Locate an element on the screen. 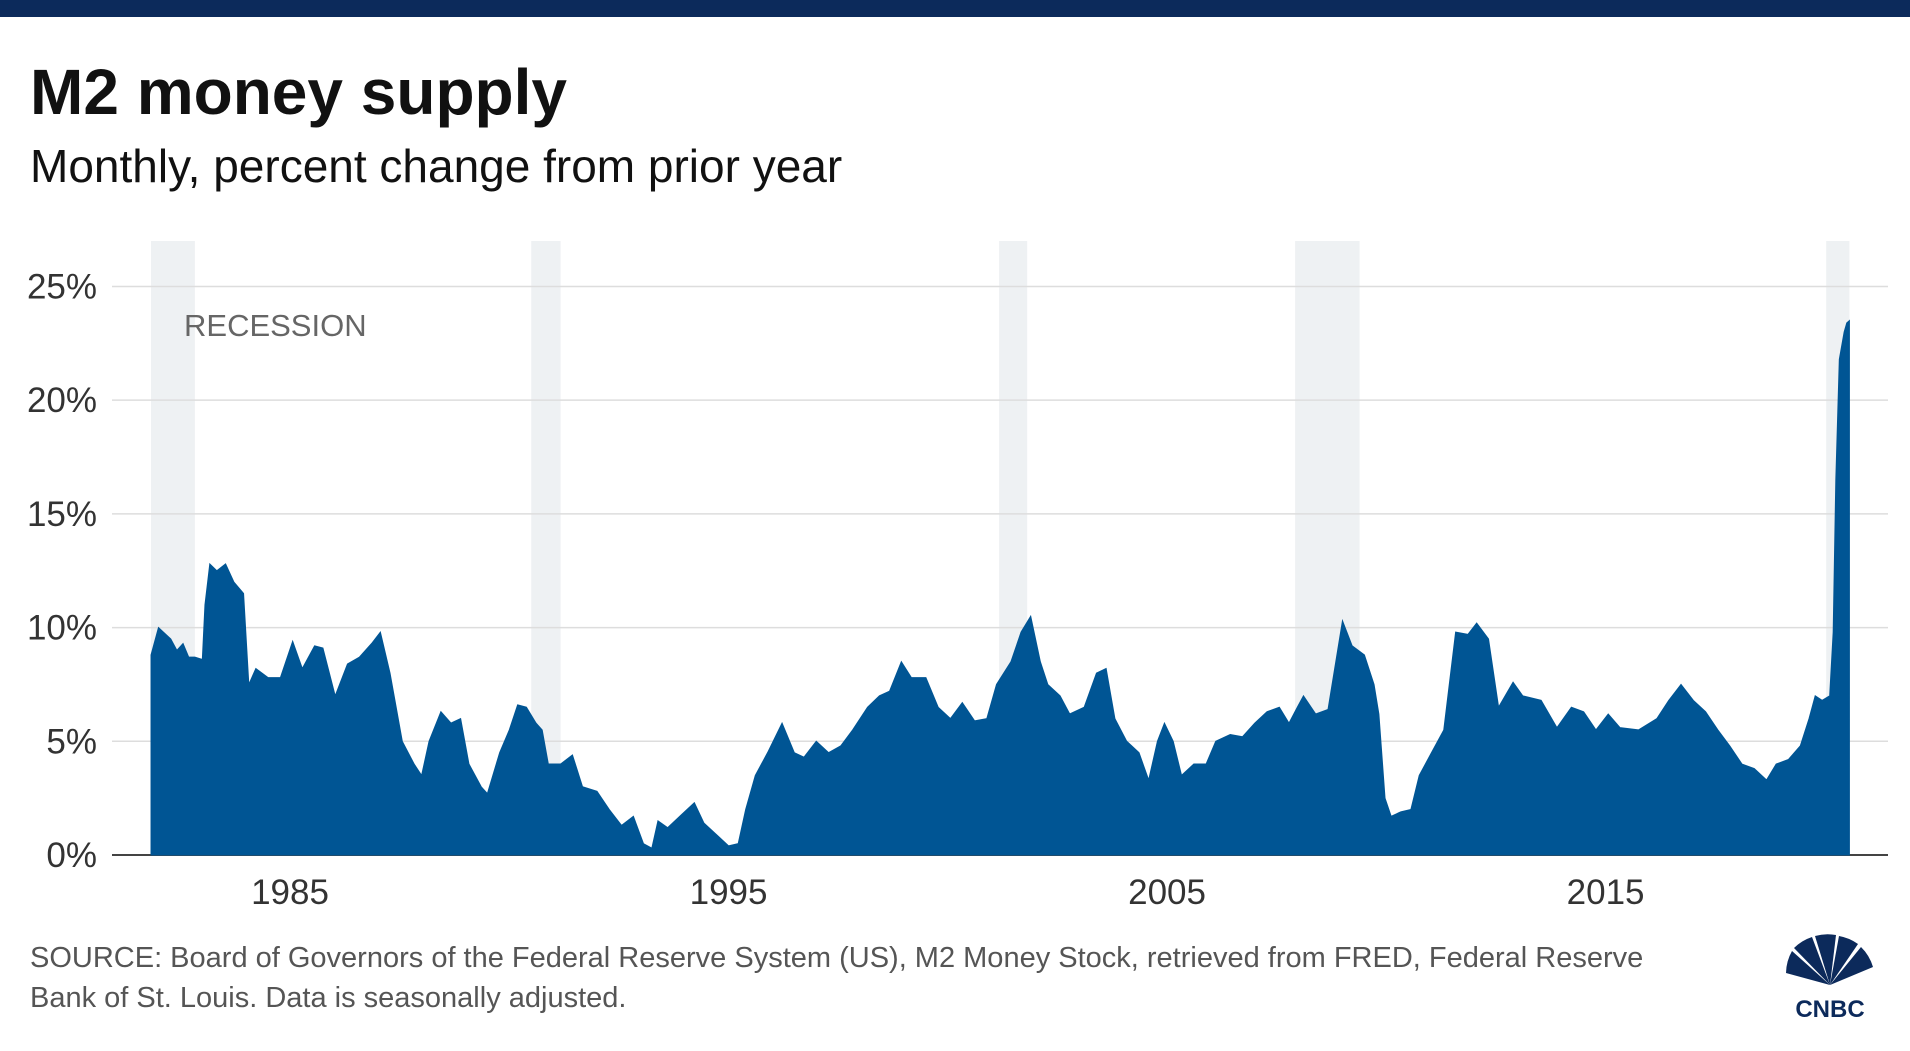 Image resolution: width=1910 pixels, height=1051 pixels. y-tick-label: 10% is located at coordinates (62, 628).